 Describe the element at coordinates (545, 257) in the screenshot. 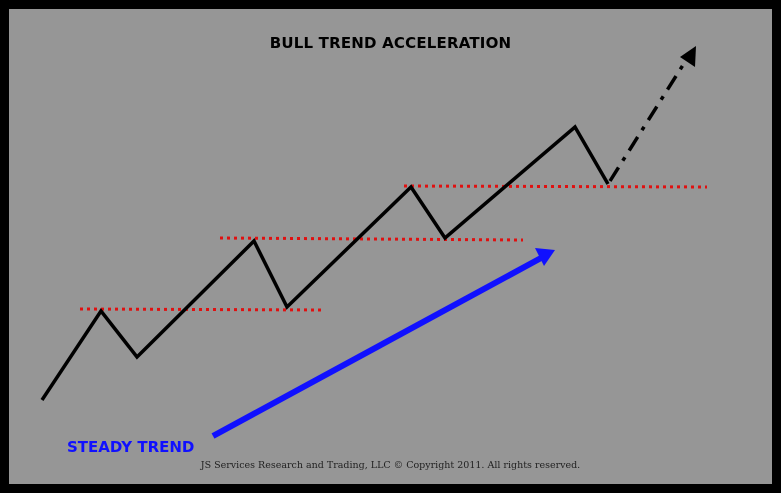

I see `trend-arrowhead-icon` at that location.